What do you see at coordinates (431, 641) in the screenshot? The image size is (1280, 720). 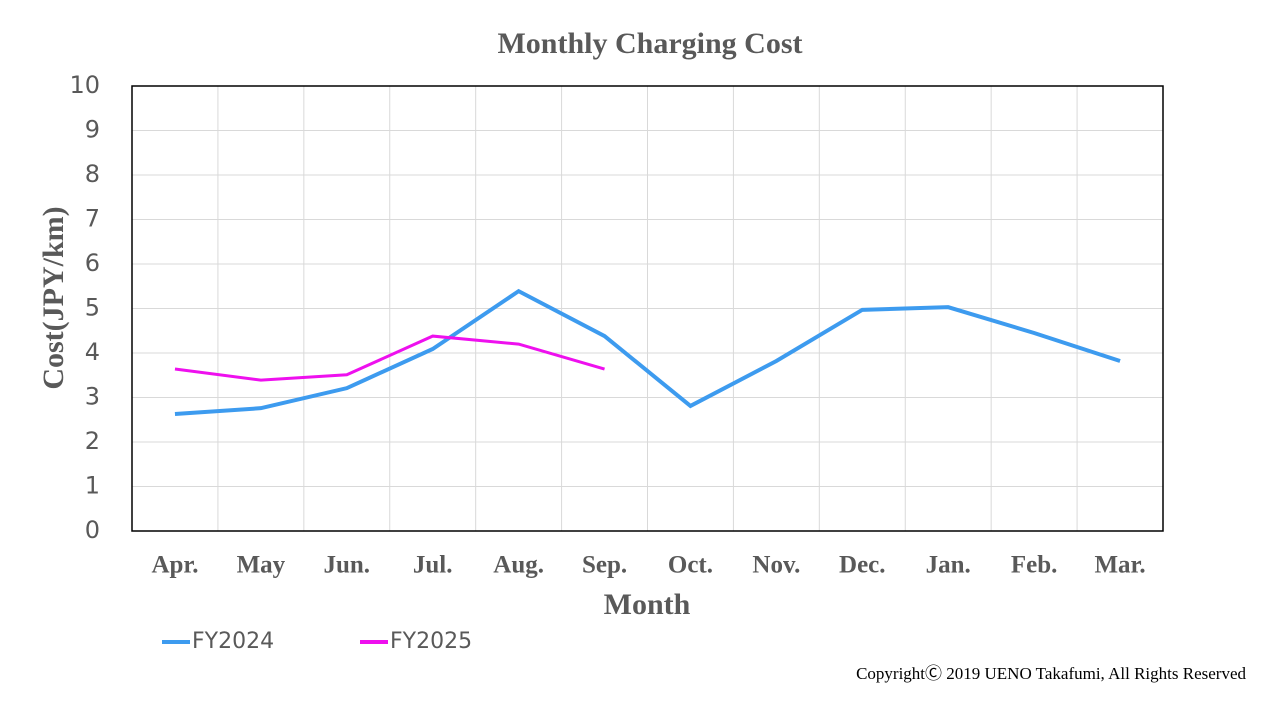 I see `legend-label: FY2025` at bounding box center [431, 641].